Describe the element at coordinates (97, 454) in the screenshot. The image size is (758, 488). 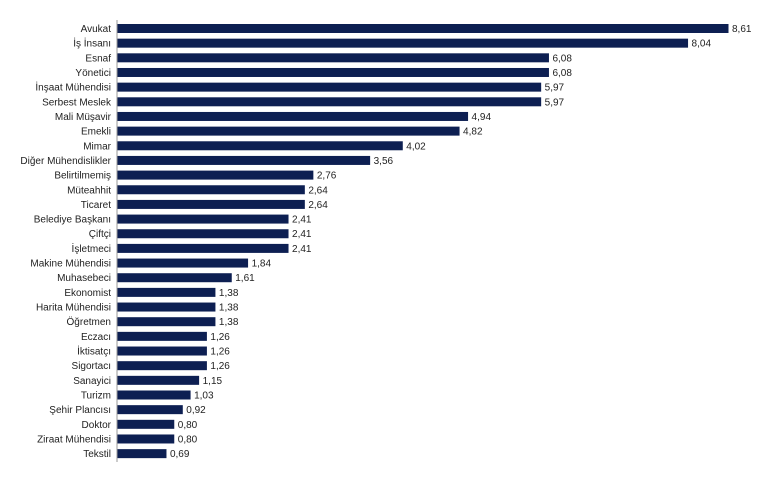
I see `category-label: Tekstil` at that location.